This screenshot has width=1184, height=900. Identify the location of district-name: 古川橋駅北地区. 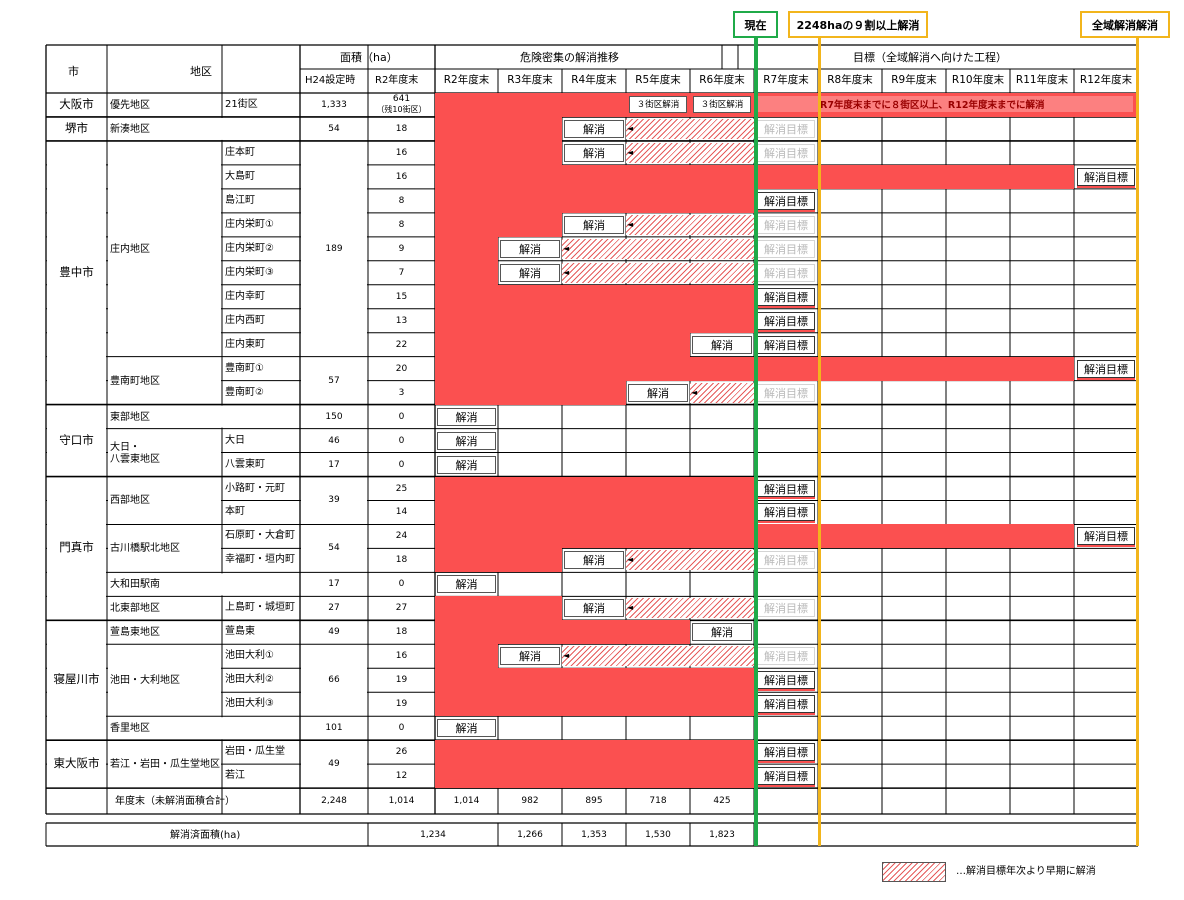
(145, 549).